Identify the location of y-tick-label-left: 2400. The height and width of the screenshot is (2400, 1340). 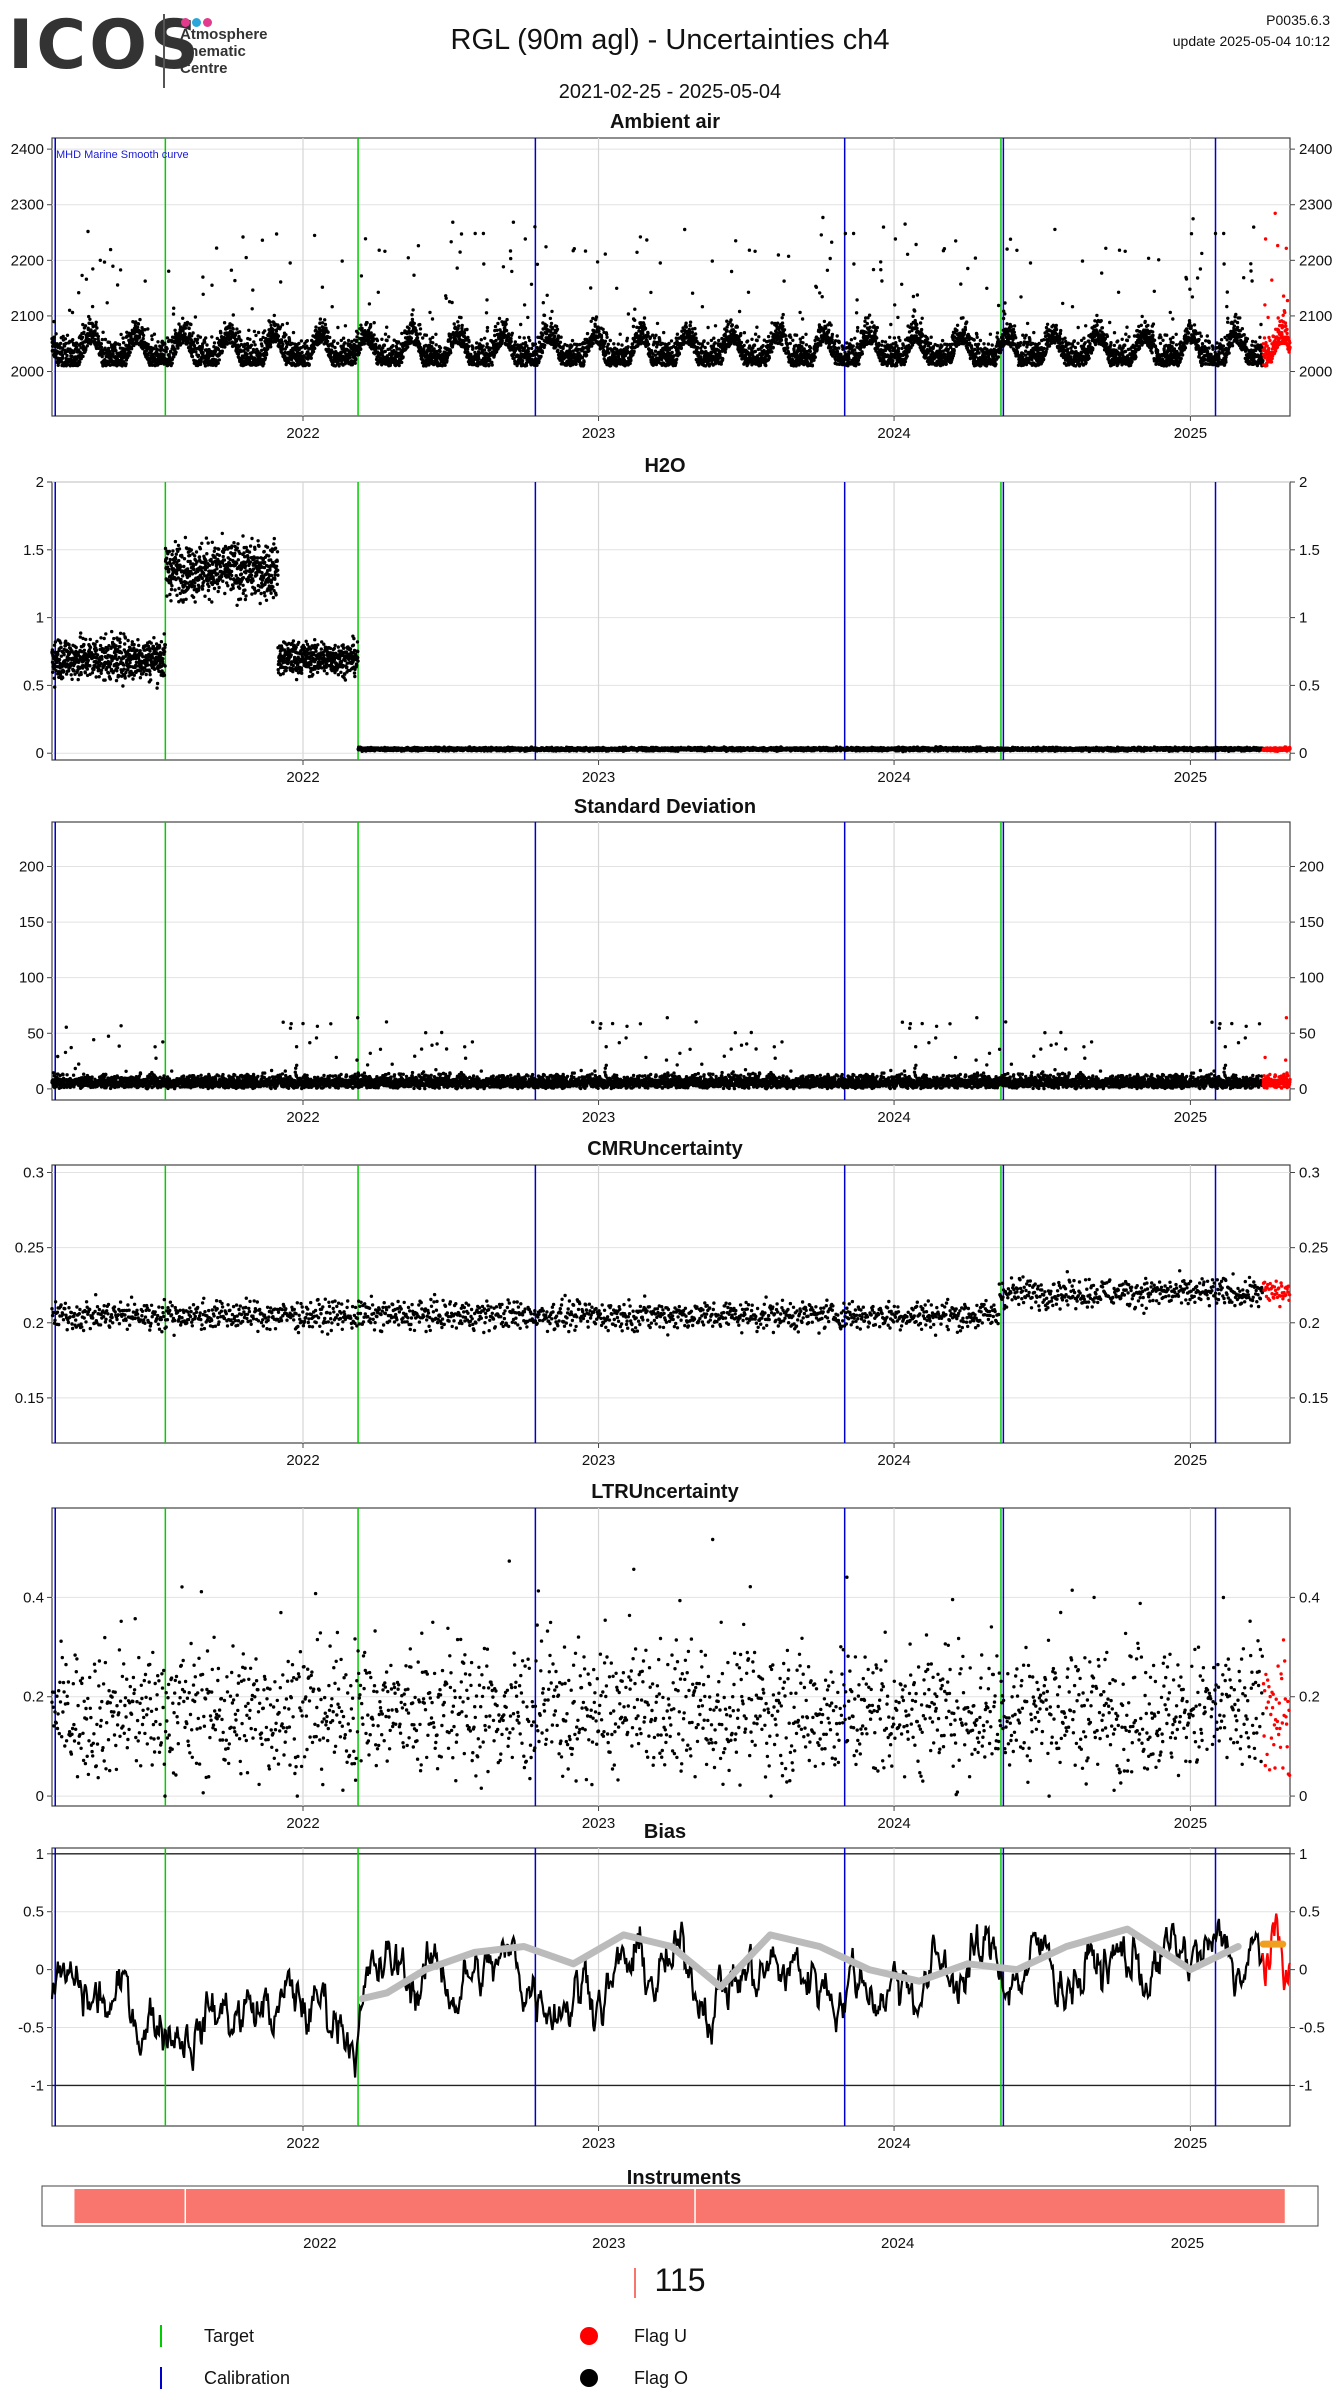
(27, 149).